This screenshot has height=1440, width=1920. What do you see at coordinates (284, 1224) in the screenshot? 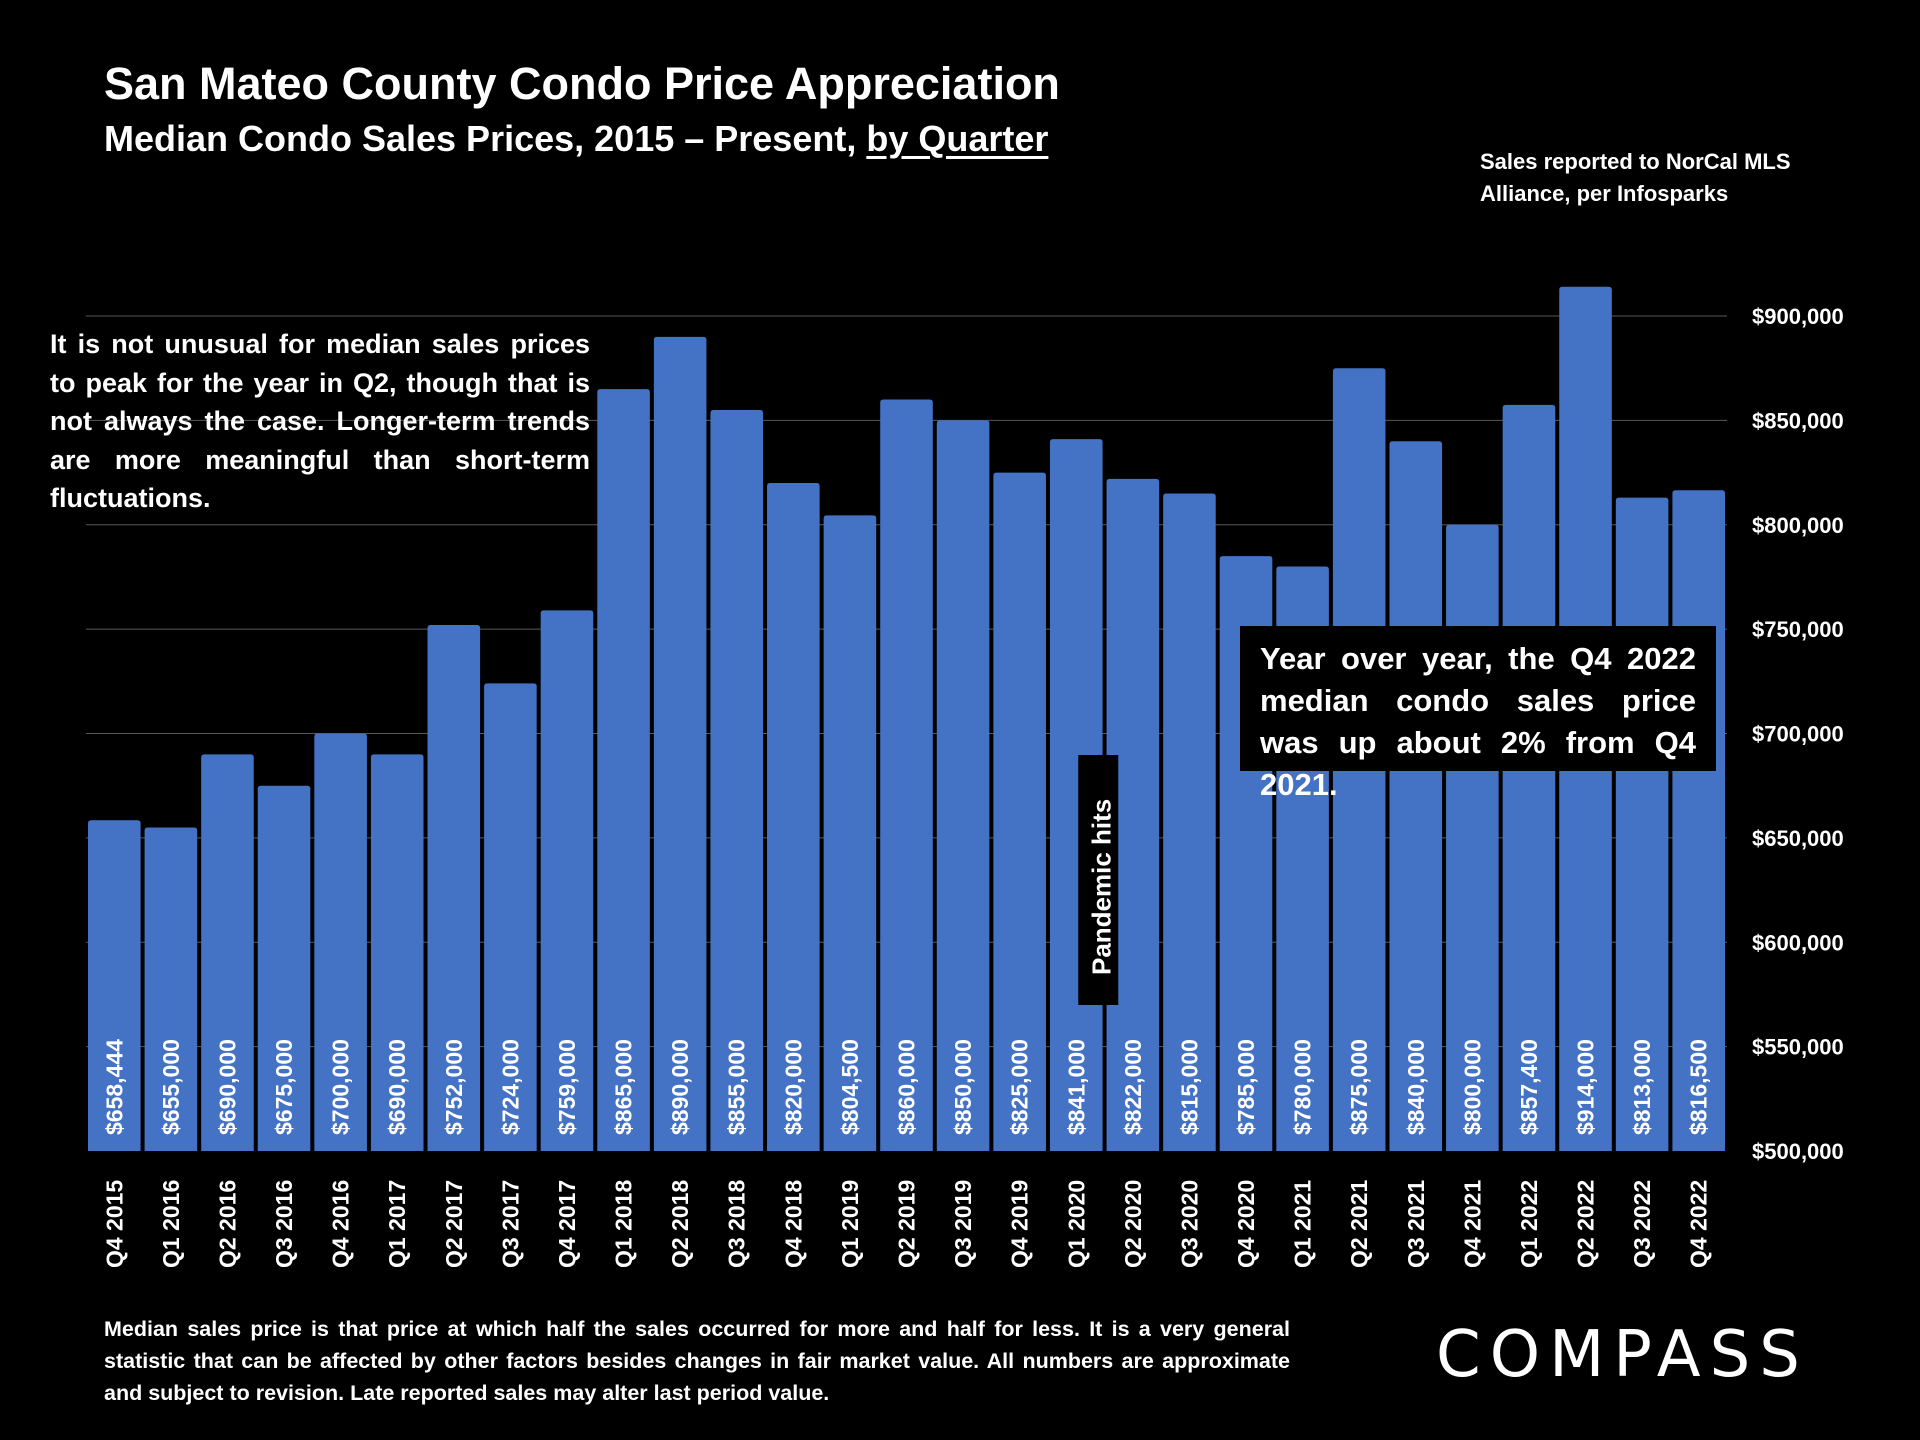
I see `x-tick-label: Q3 2016` at bounding box center [284, 1224].